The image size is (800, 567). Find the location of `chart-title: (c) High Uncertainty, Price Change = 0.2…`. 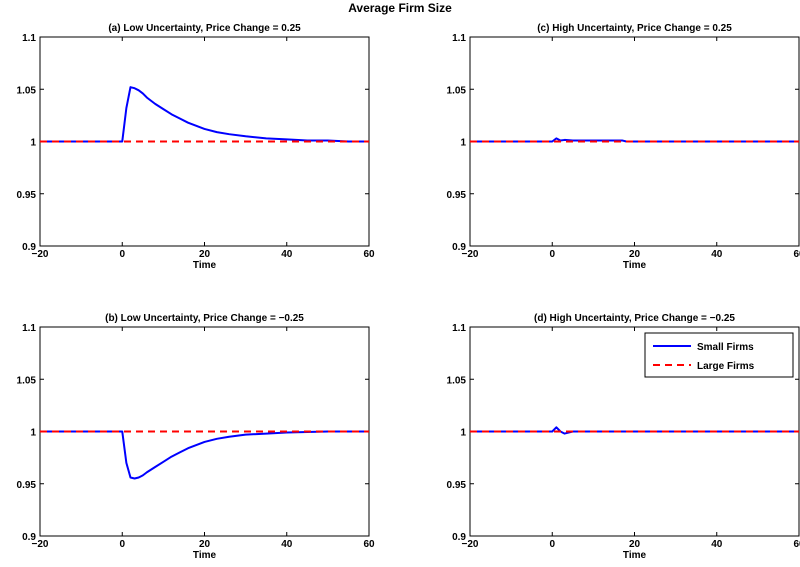

chart-title: (c) High Uncertainty, Price Change = 0.2… is located at coordinates (634, 28).